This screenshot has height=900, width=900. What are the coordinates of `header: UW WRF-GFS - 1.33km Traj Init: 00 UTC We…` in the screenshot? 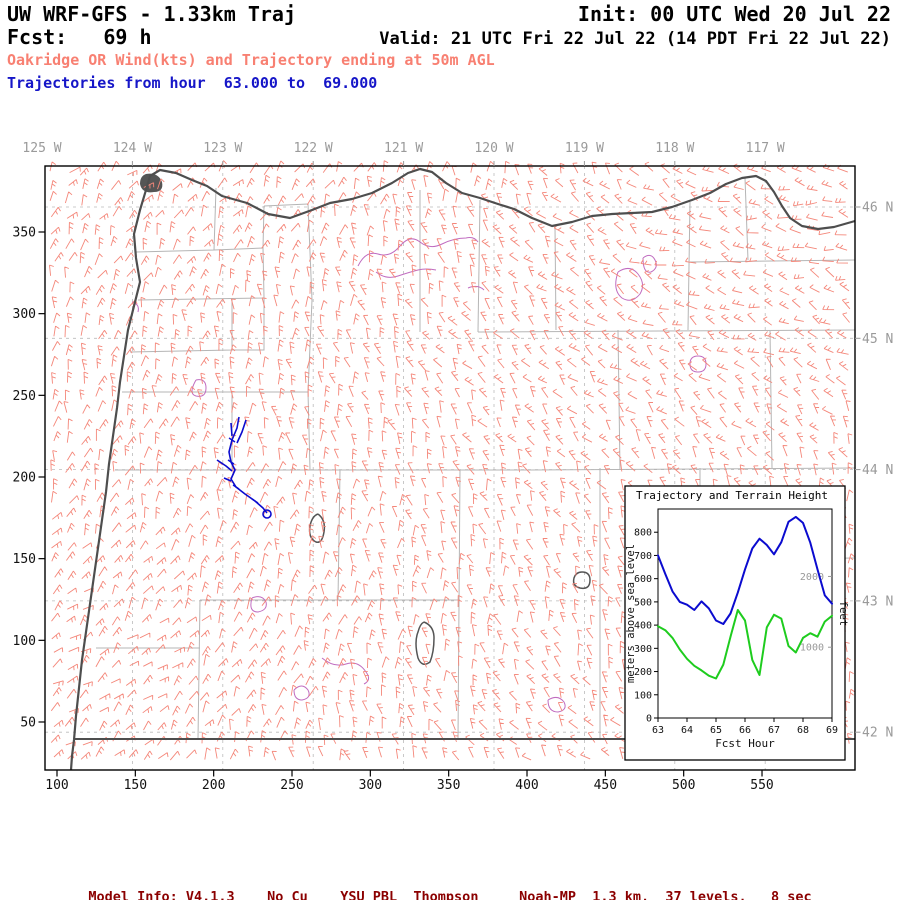 It's located at (449, 49).